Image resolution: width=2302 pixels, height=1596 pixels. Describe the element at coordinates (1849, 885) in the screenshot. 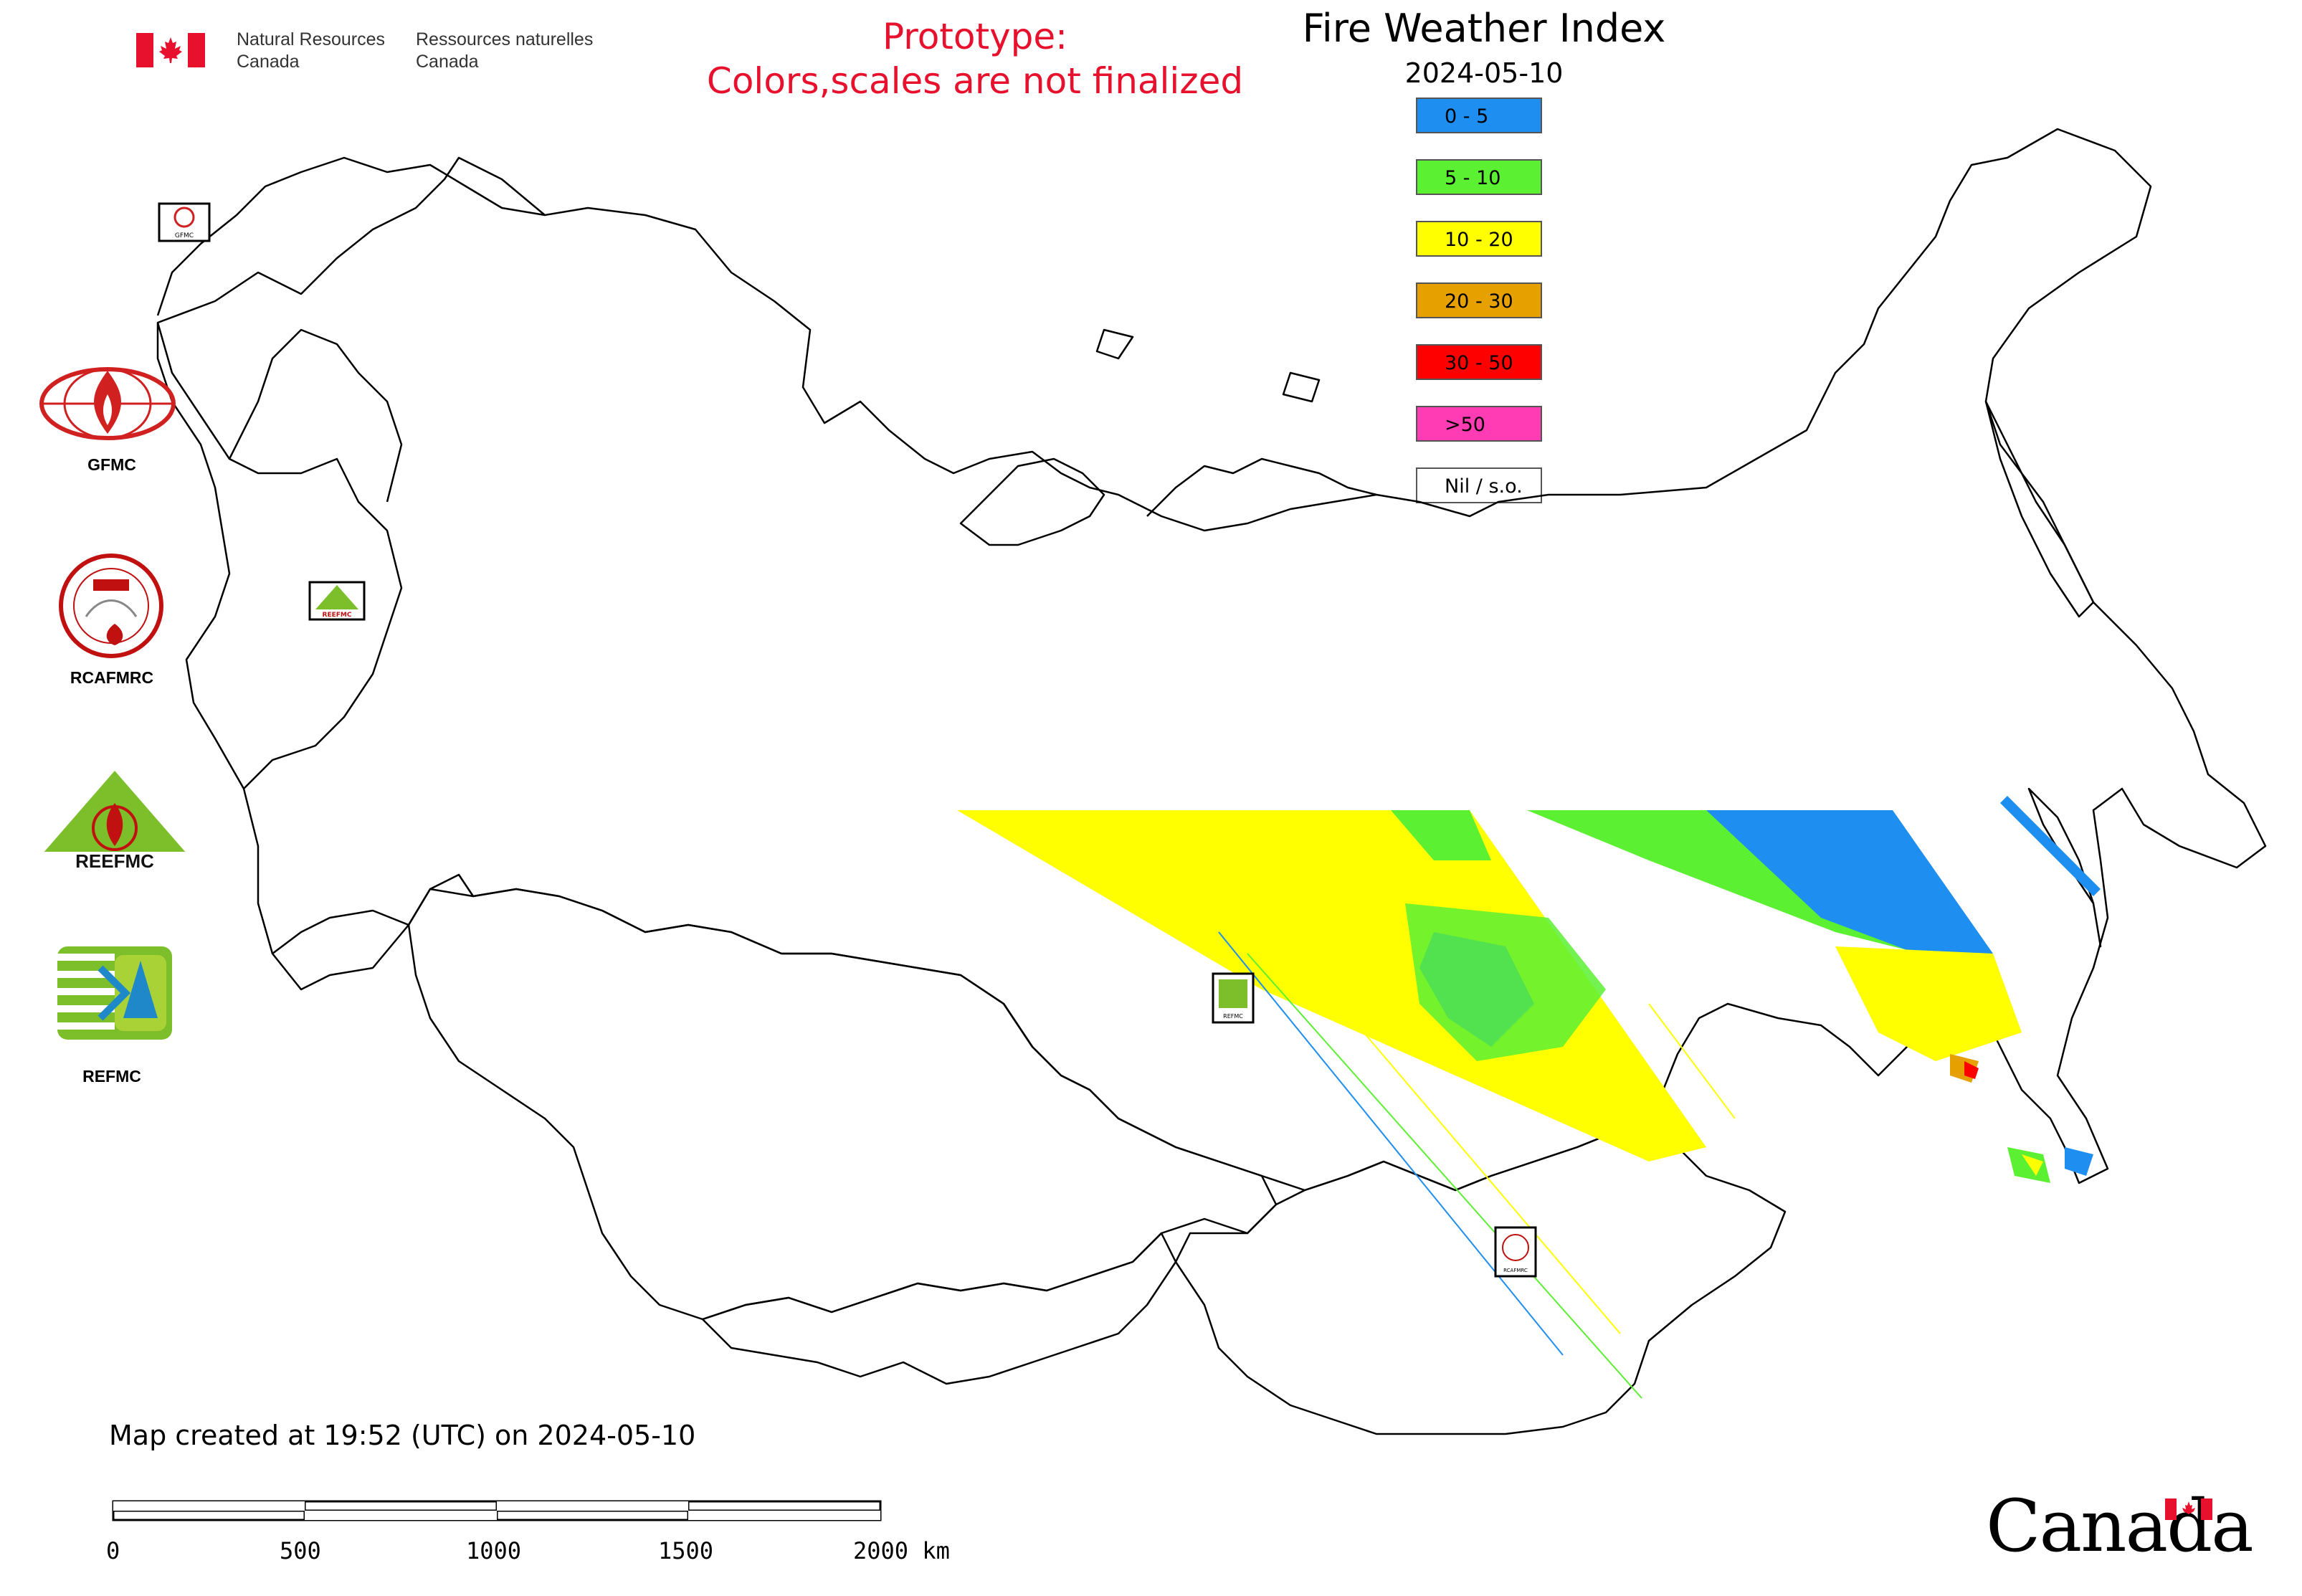

I see `fwi-swath-blue-east` at that location.